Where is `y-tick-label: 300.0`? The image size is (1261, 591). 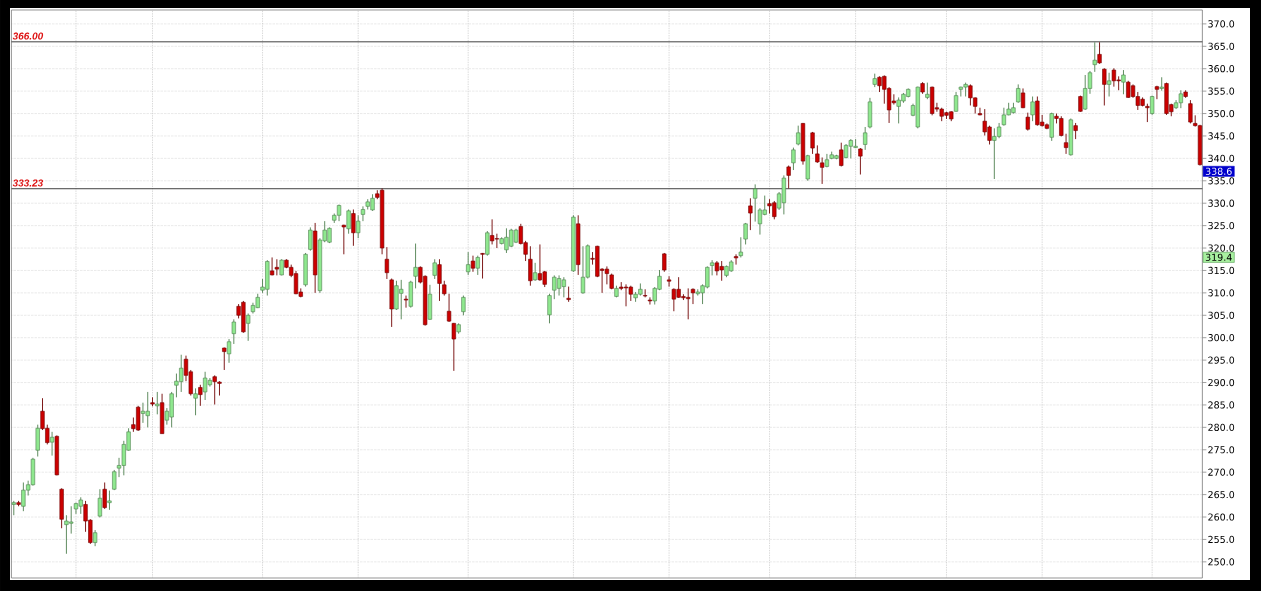
y-tick-label: 300.0 is located at coordinates (1221, 338).